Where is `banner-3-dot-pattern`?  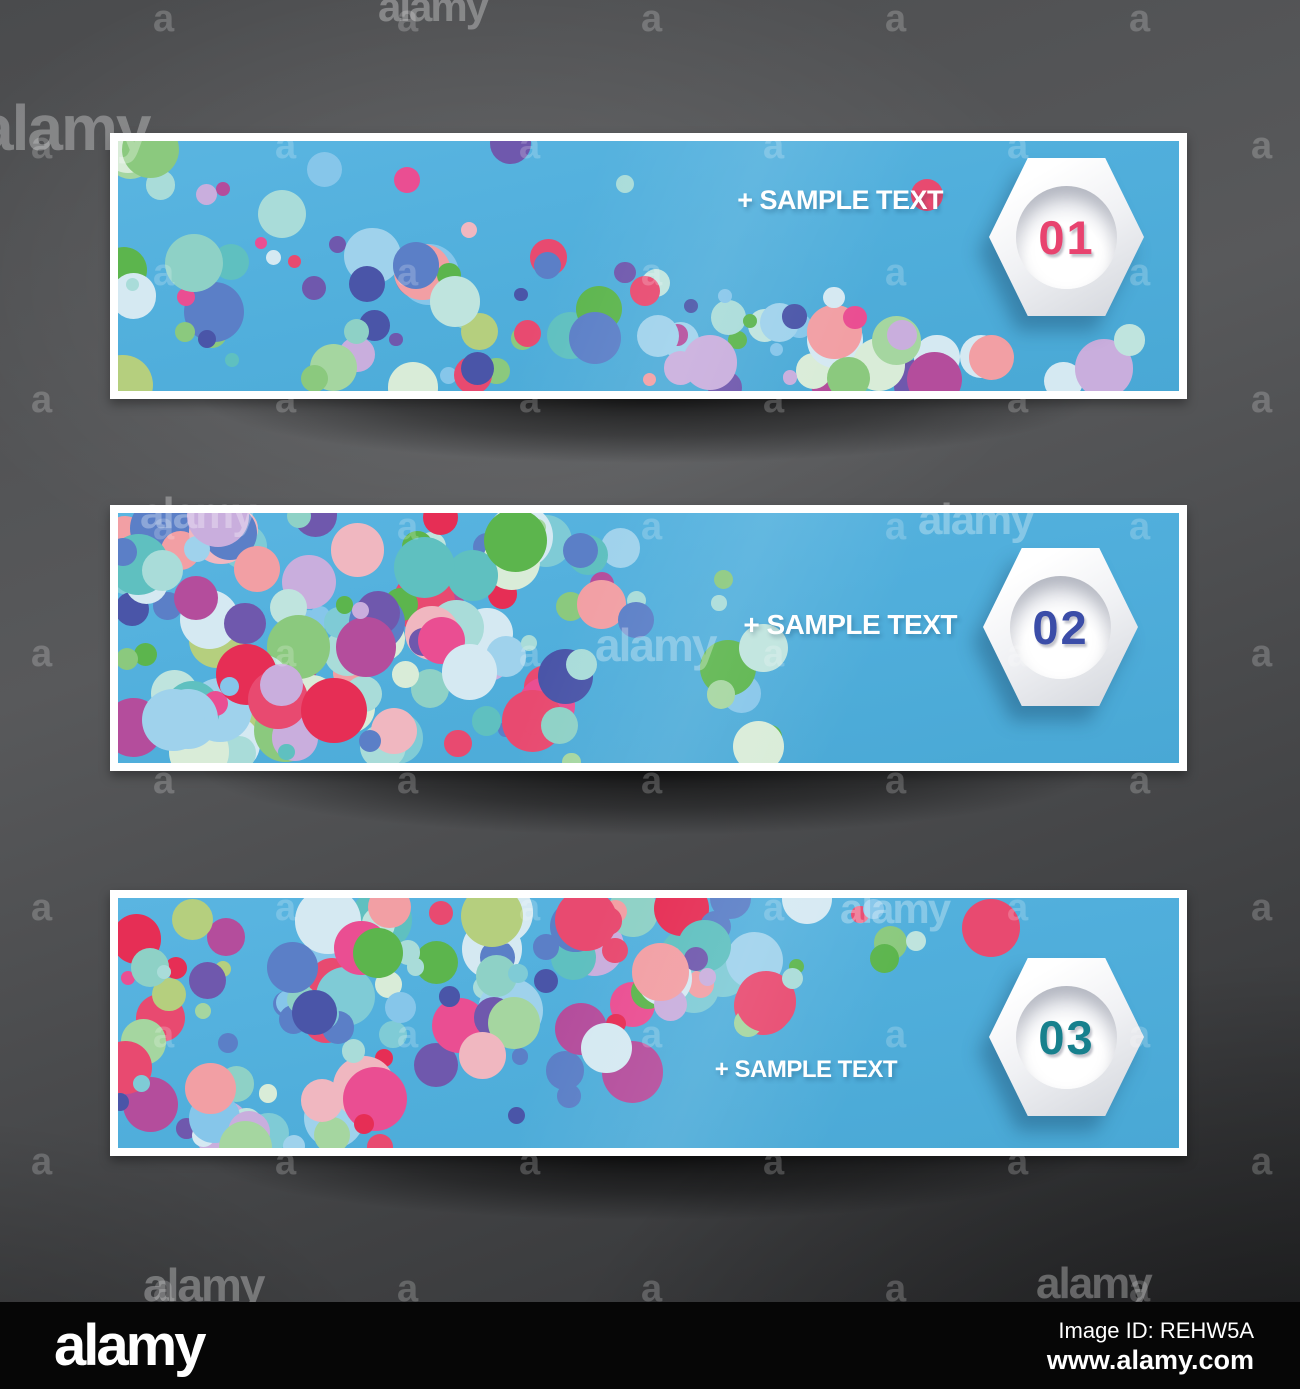 banner-3-dot-pattern is located at coordinates (648, 1023).